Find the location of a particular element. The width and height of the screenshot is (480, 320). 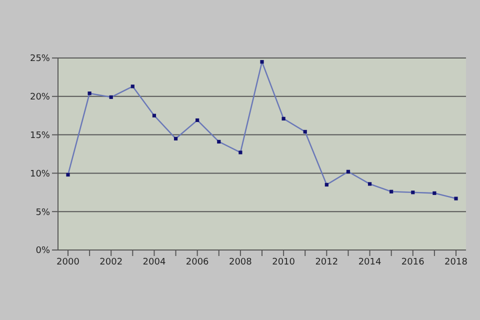

x-tick-label: 2002 is located at coordinates (111, 262).